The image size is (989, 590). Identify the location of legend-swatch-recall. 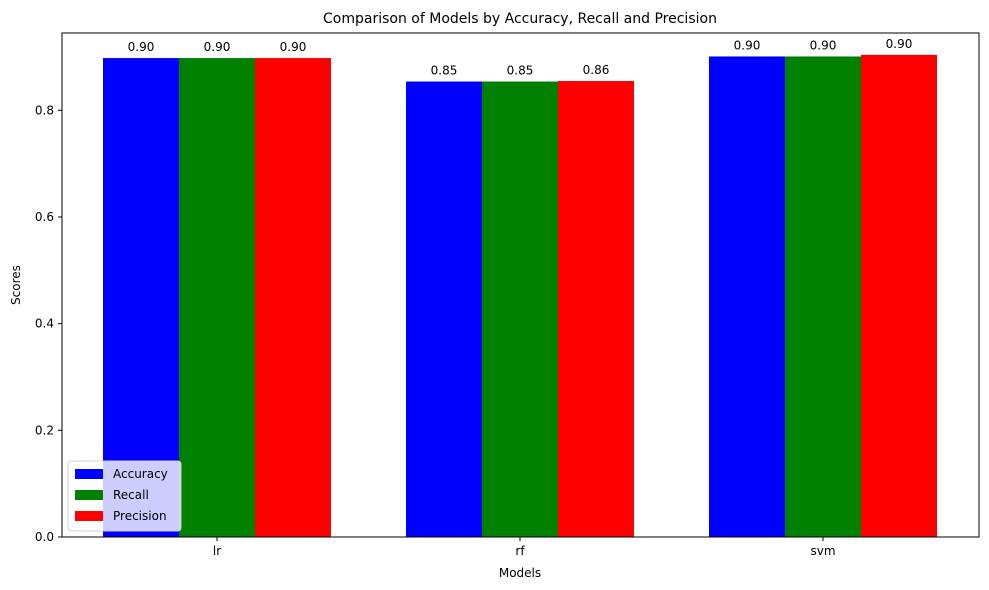
(89, 495).